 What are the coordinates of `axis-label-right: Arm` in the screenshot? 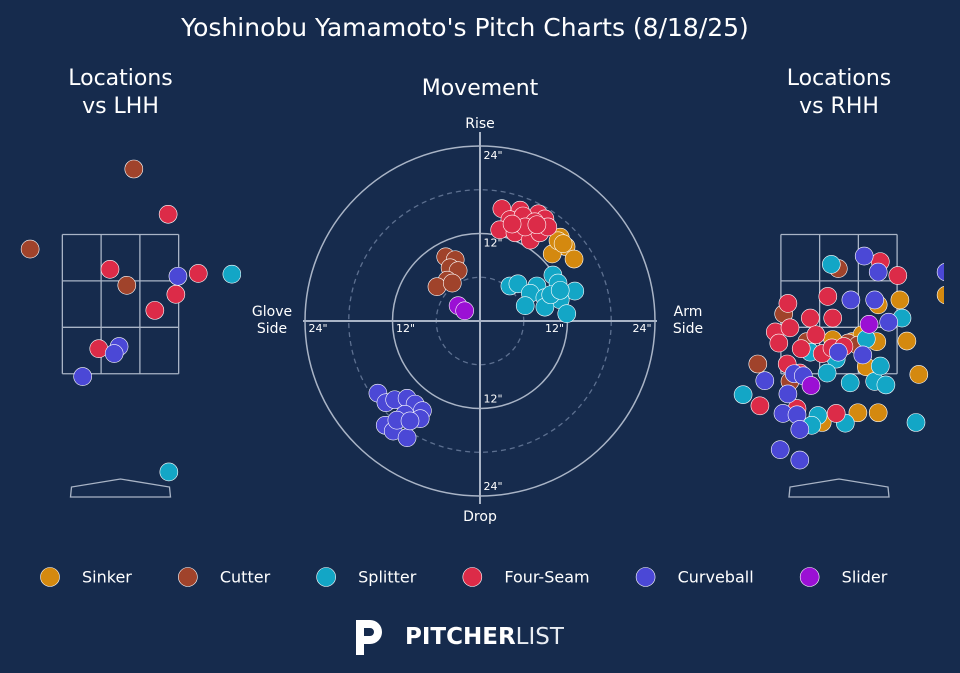 It's located at (688, 312).